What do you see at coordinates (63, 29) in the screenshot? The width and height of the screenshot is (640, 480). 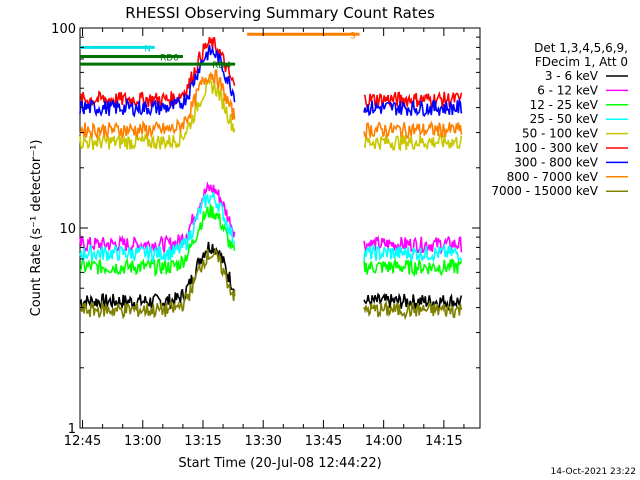 I see `y-tick-label: 100` at bounding box center [63, 29].